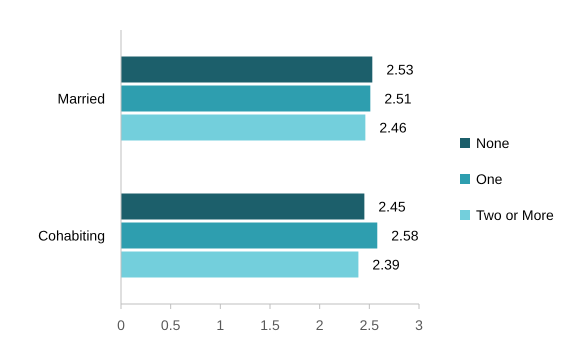 The height and width of the screenshot is (345, 585). What do you see at coordinates (121, 325) in the screenshot?
I see `x-tick-label: 0` at bounding box center [121, 325].